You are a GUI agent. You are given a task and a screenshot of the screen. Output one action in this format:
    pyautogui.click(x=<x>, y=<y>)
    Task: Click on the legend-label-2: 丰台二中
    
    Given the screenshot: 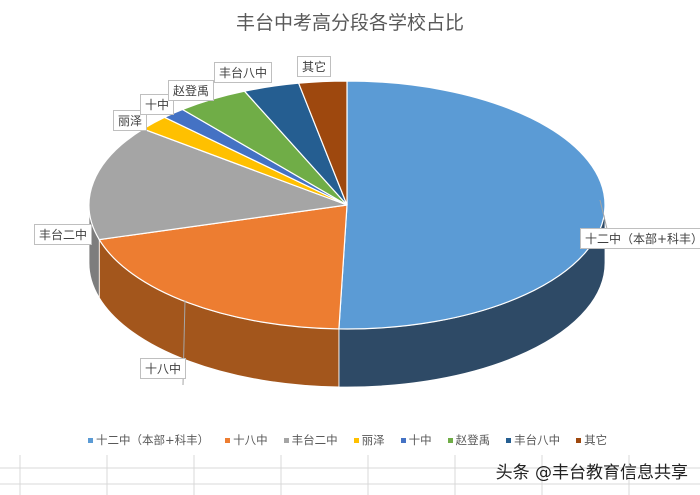 What is the action you would take?
    pyautogui.click(x=314, y=440)
    